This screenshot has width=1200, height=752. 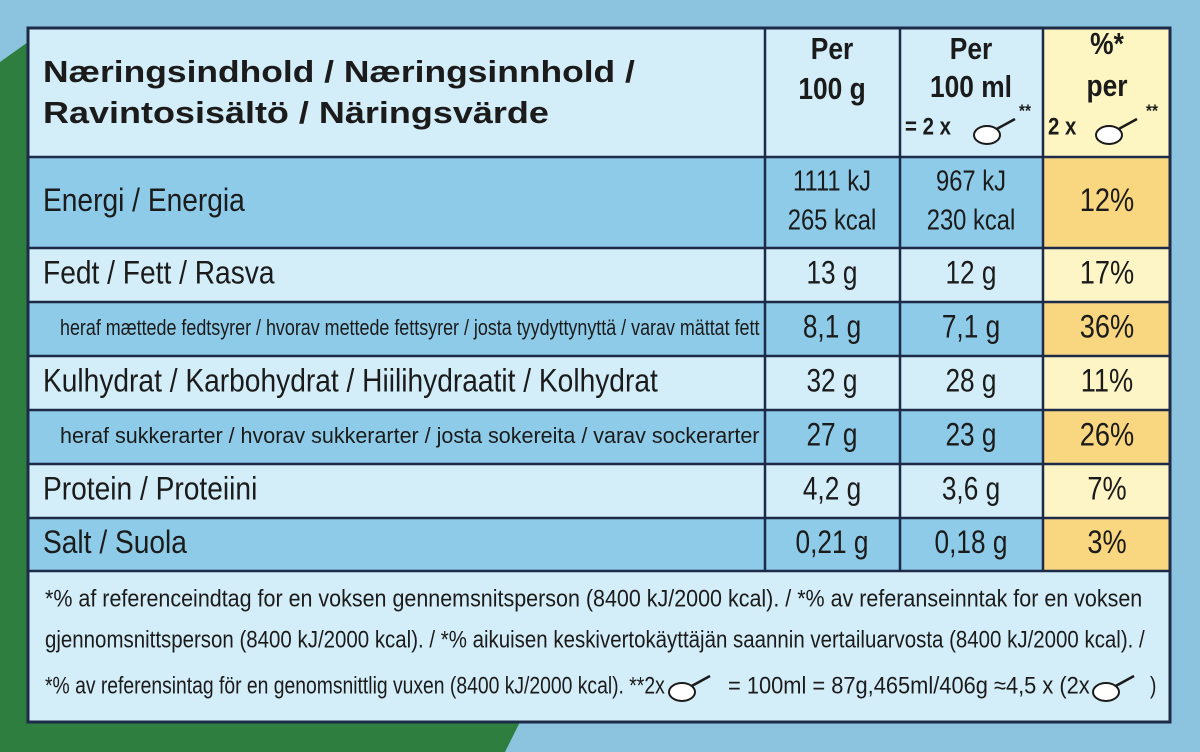 I want to click on header-col: 2 x, so click(x=1062, y=126).